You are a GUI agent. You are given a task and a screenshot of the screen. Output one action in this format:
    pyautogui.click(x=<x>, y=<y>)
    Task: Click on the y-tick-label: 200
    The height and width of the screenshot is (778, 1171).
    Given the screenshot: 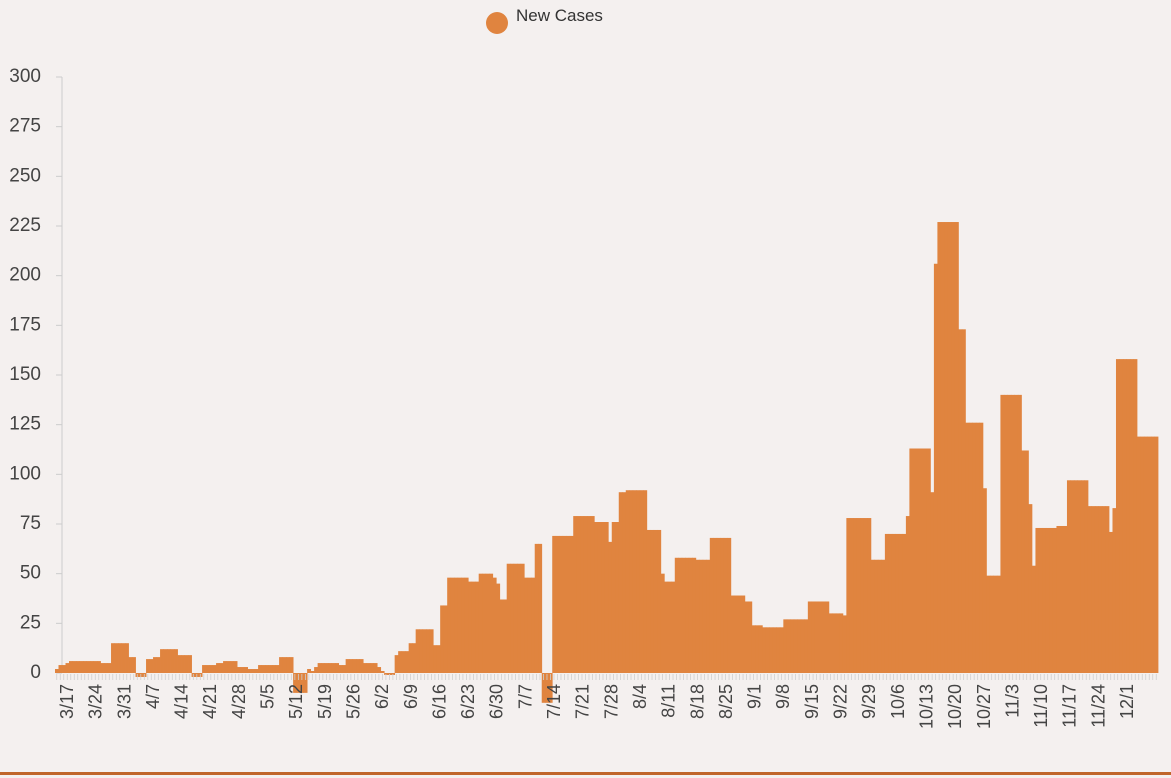 What is the action you would take?
    pyautogui.click(x=25, y=275)
    